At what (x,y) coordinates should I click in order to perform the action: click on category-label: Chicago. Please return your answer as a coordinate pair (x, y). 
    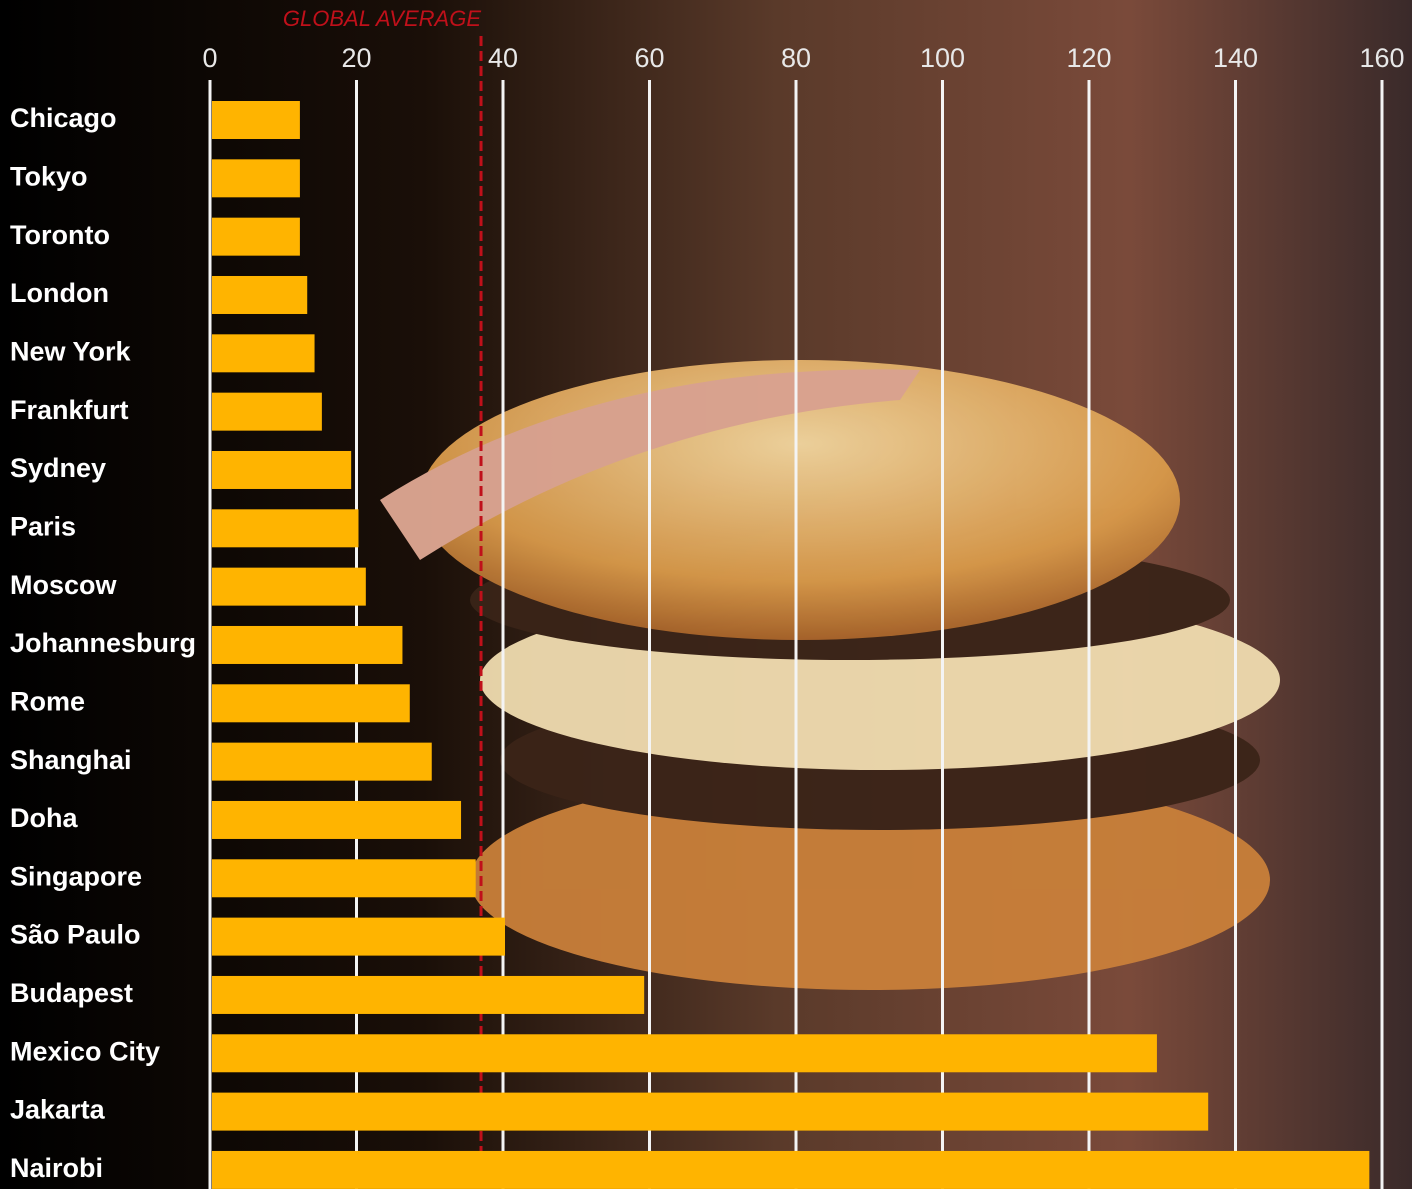
    Looking at the image, I should click on (63, 118).